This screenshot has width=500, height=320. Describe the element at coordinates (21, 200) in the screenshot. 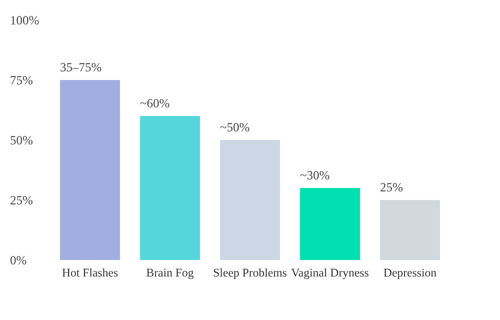

I see `y-tick-label: 25%` at that location.